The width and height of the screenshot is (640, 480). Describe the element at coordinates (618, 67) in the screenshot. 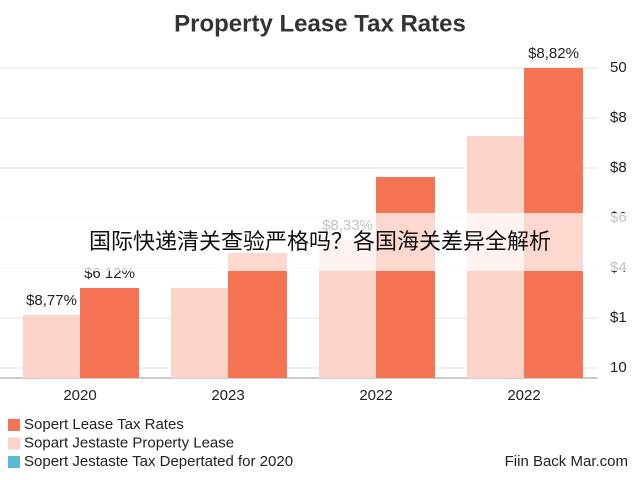

I see `y-tick-label: 50` at that location.